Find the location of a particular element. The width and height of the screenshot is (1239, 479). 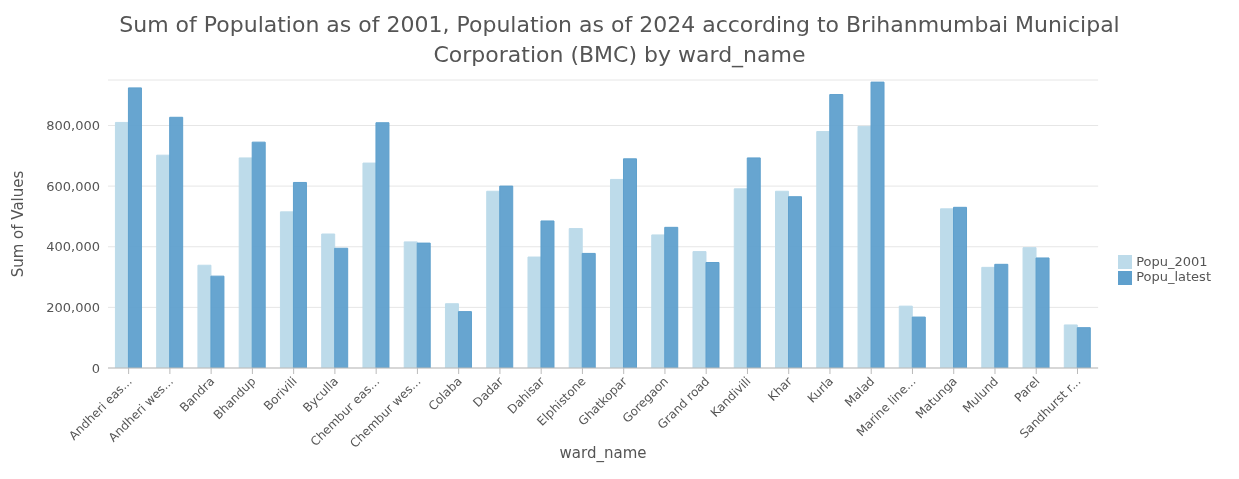

y-tick-label: 600,000 is located at coordinates (73, 186).